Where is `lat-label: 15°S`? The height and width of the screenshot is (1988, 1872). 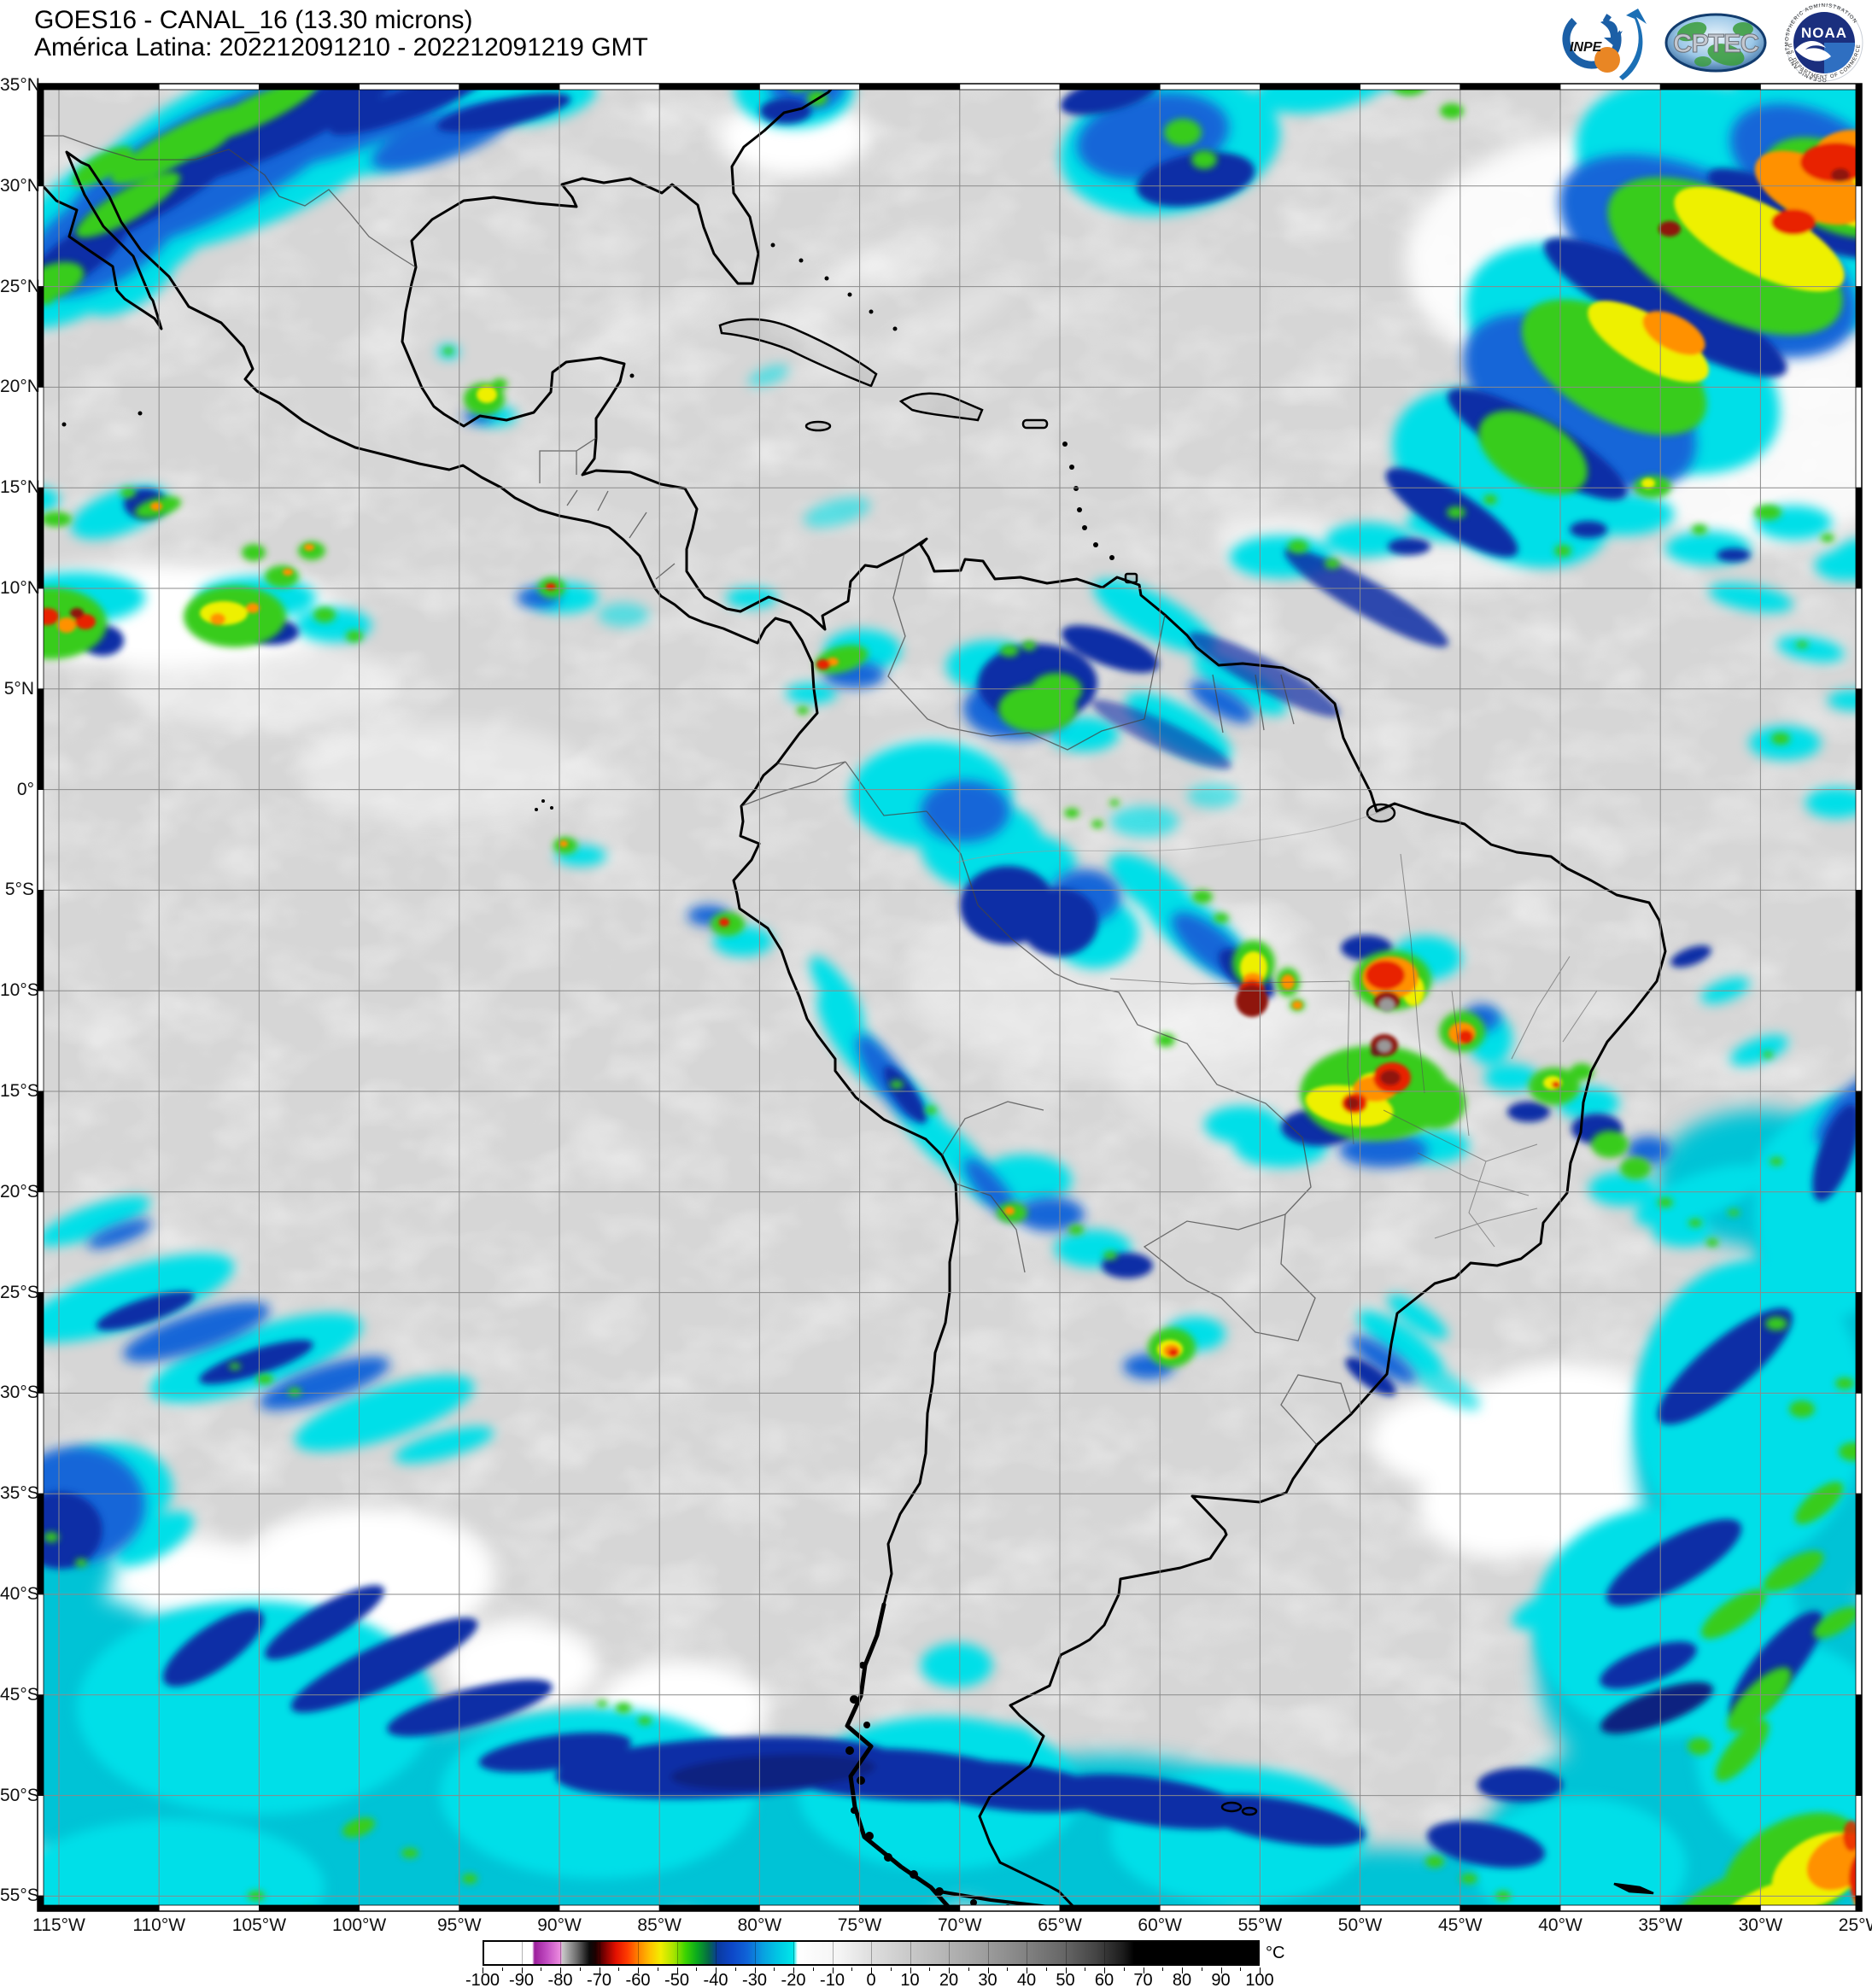 lat-label: 15°S is located at coordinates (19, 1091).